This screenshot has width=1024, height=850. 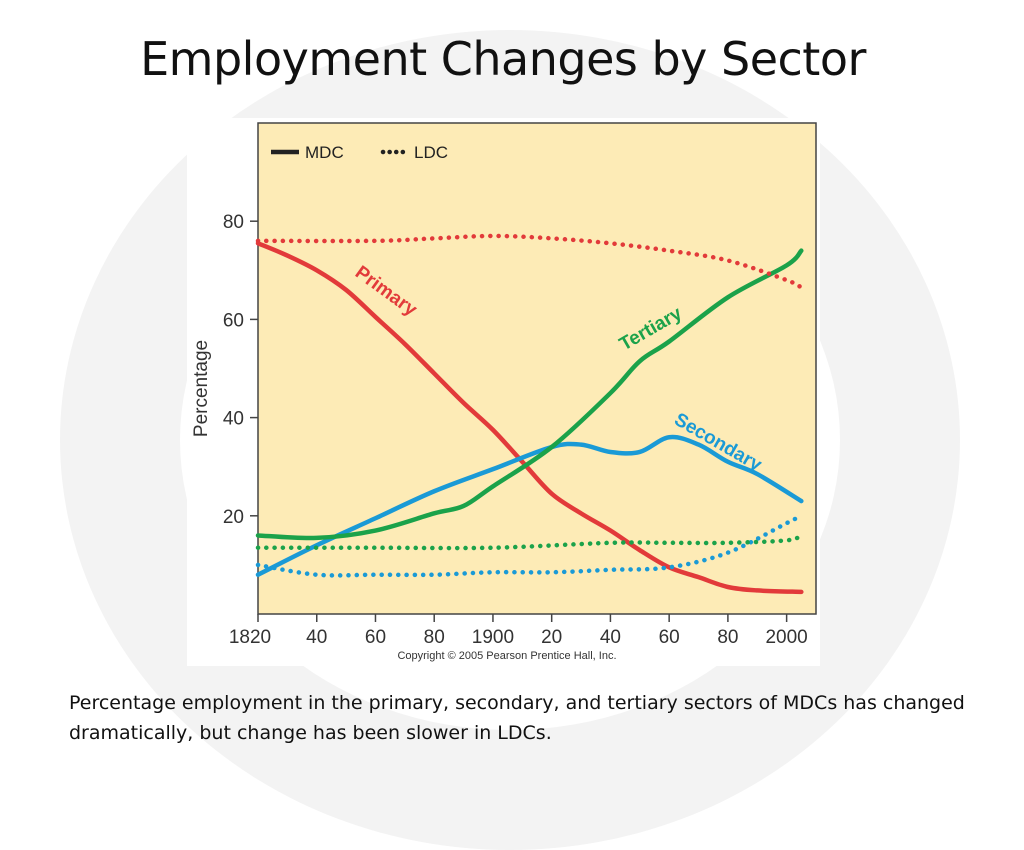 I want to click on series-ldc-secondary, so click(x=529, y=545).